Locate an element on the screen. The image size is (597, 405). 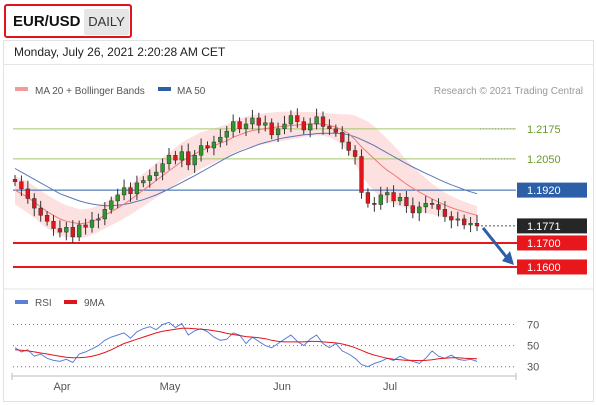
forecast-arrow-shaft is located at coordinates (495, 243).